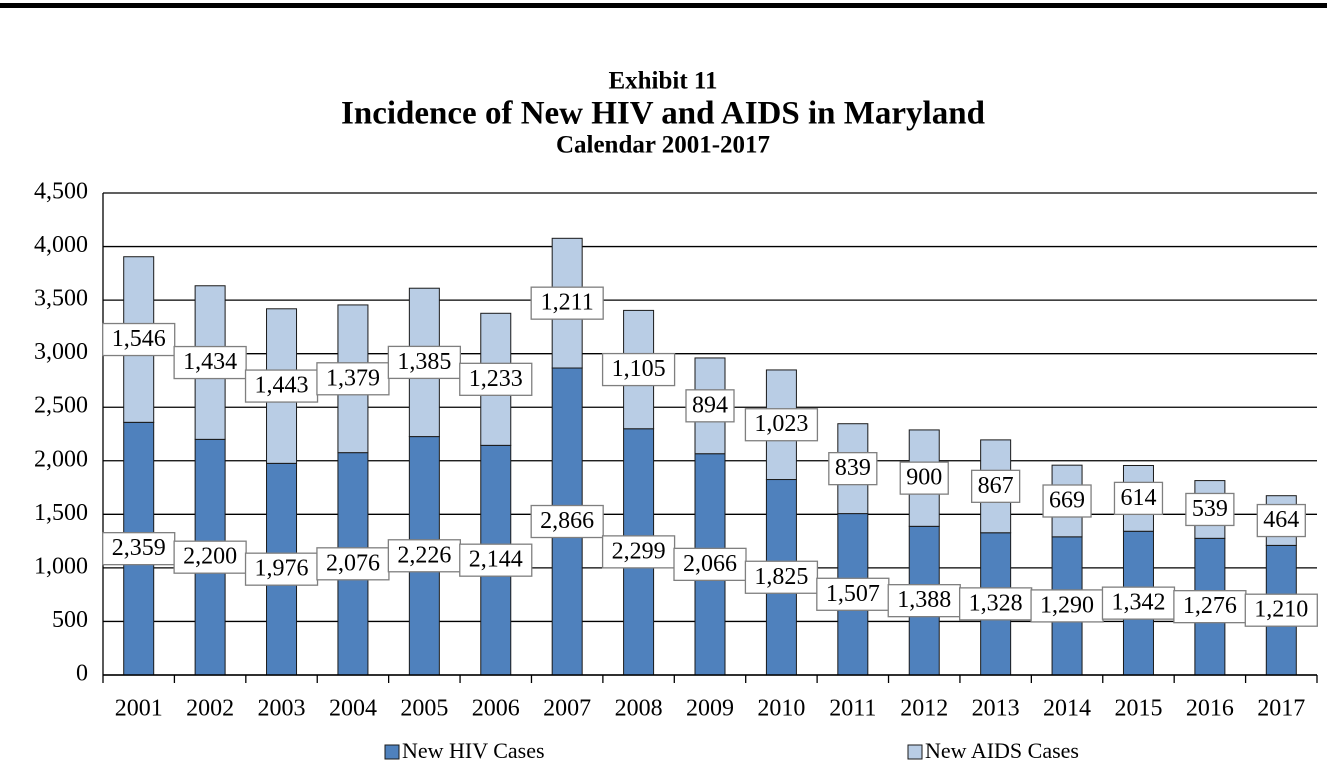 The image size is (1327, 776). Describe the element at coordinates (1138, 709) in the screenshot. I see `x-tick-label: 2015` at that location.